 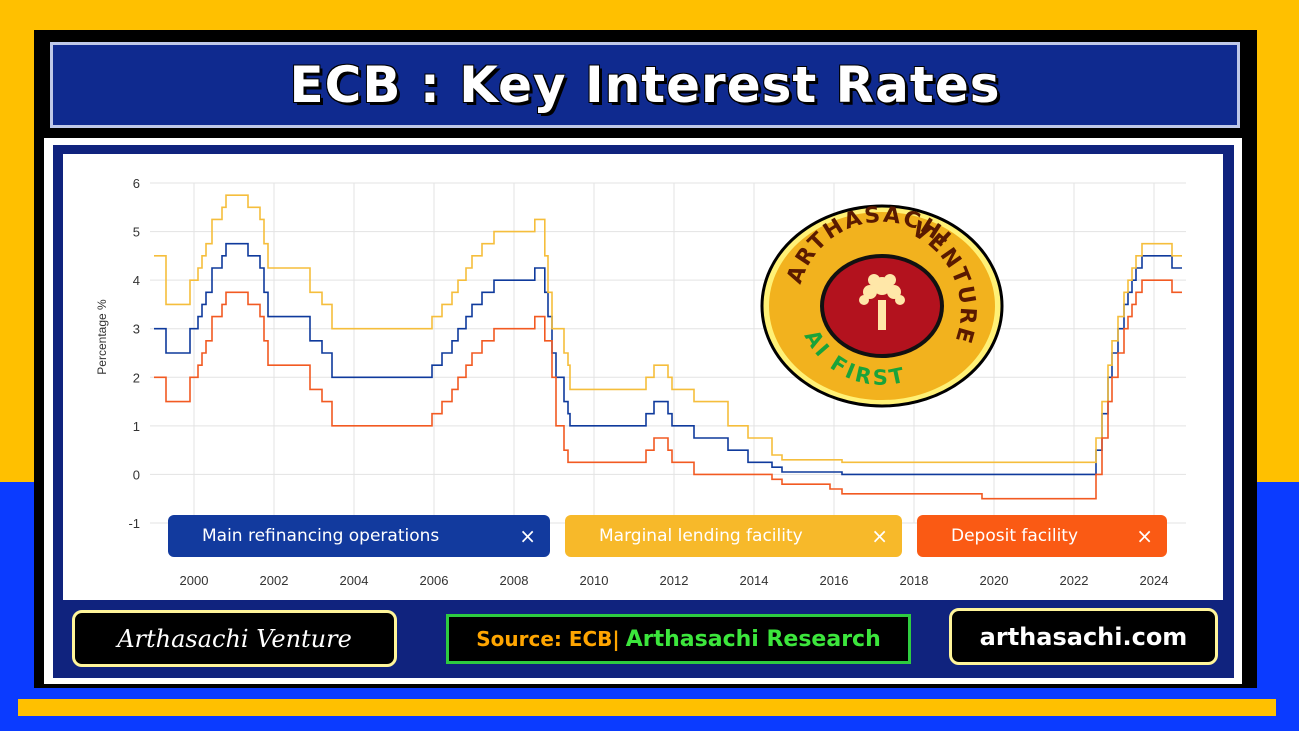 I want to click on x-tick-label: 2014, so click(x=754, y=580).